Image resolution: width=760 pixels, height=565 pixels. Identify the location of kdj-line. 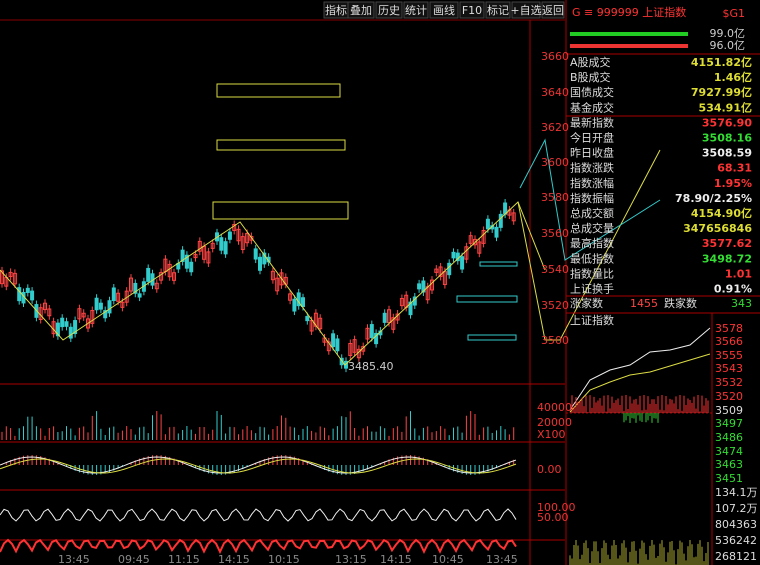
(258, 515).